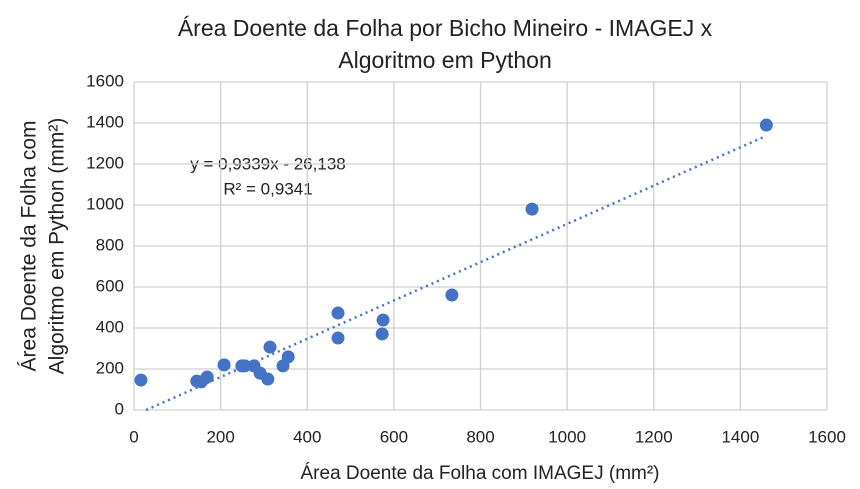  Describe the element at coordinates (110, 367) in the screenshot. I see `y-tick-label: 200` at that location.